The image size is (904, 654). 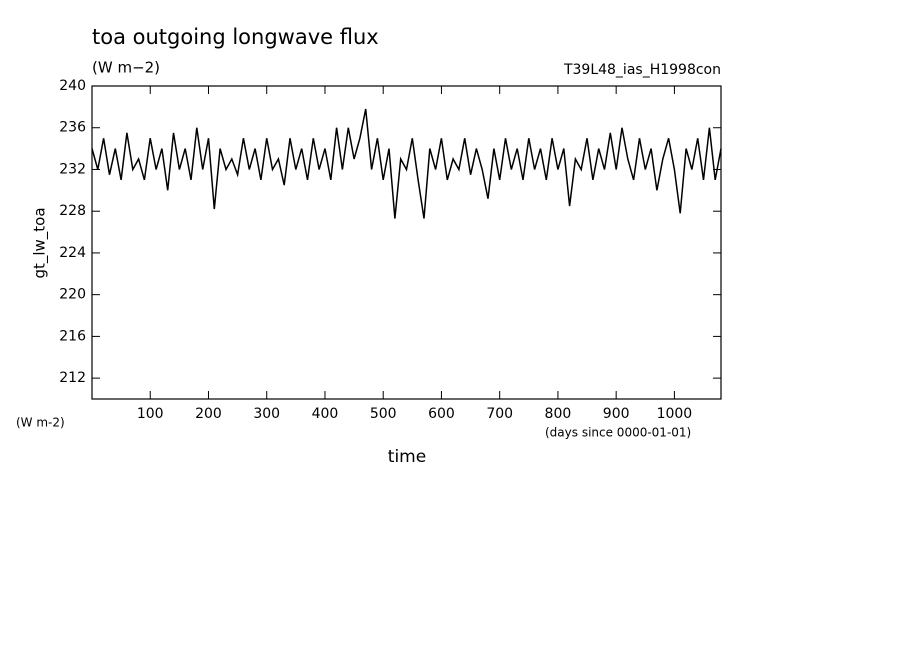 What do you see at coordinates (616, 414) in the screenshot?
I see `x-tick-label: 900` at bounding box center [616, 414].